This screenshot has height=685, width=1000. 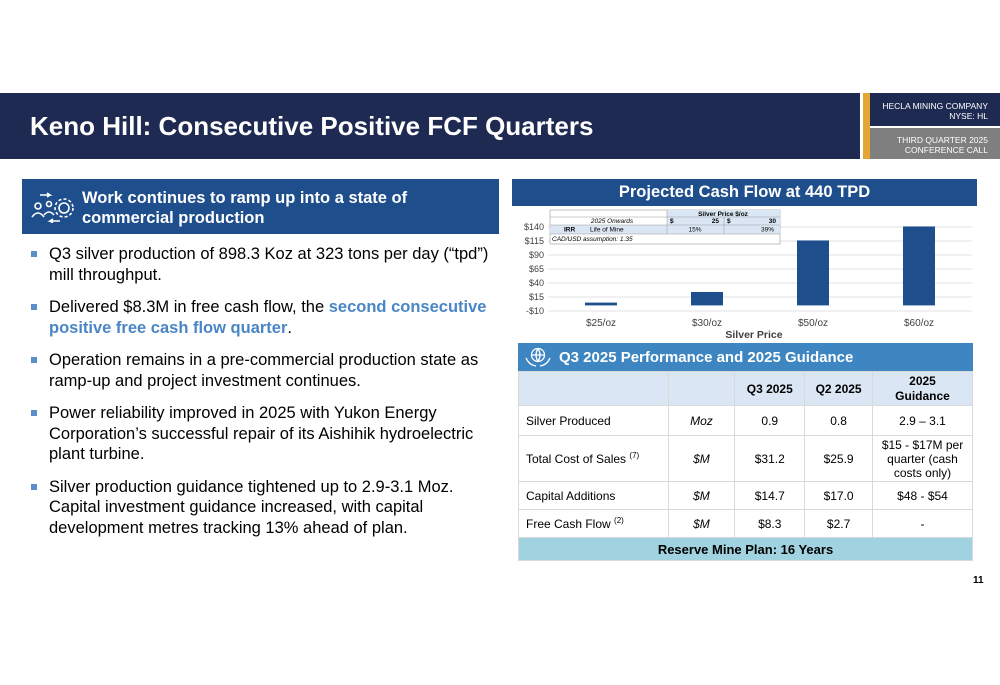 I want to click on metric-cell: Total Cost of Sales (7), so click(x=593, y=458).